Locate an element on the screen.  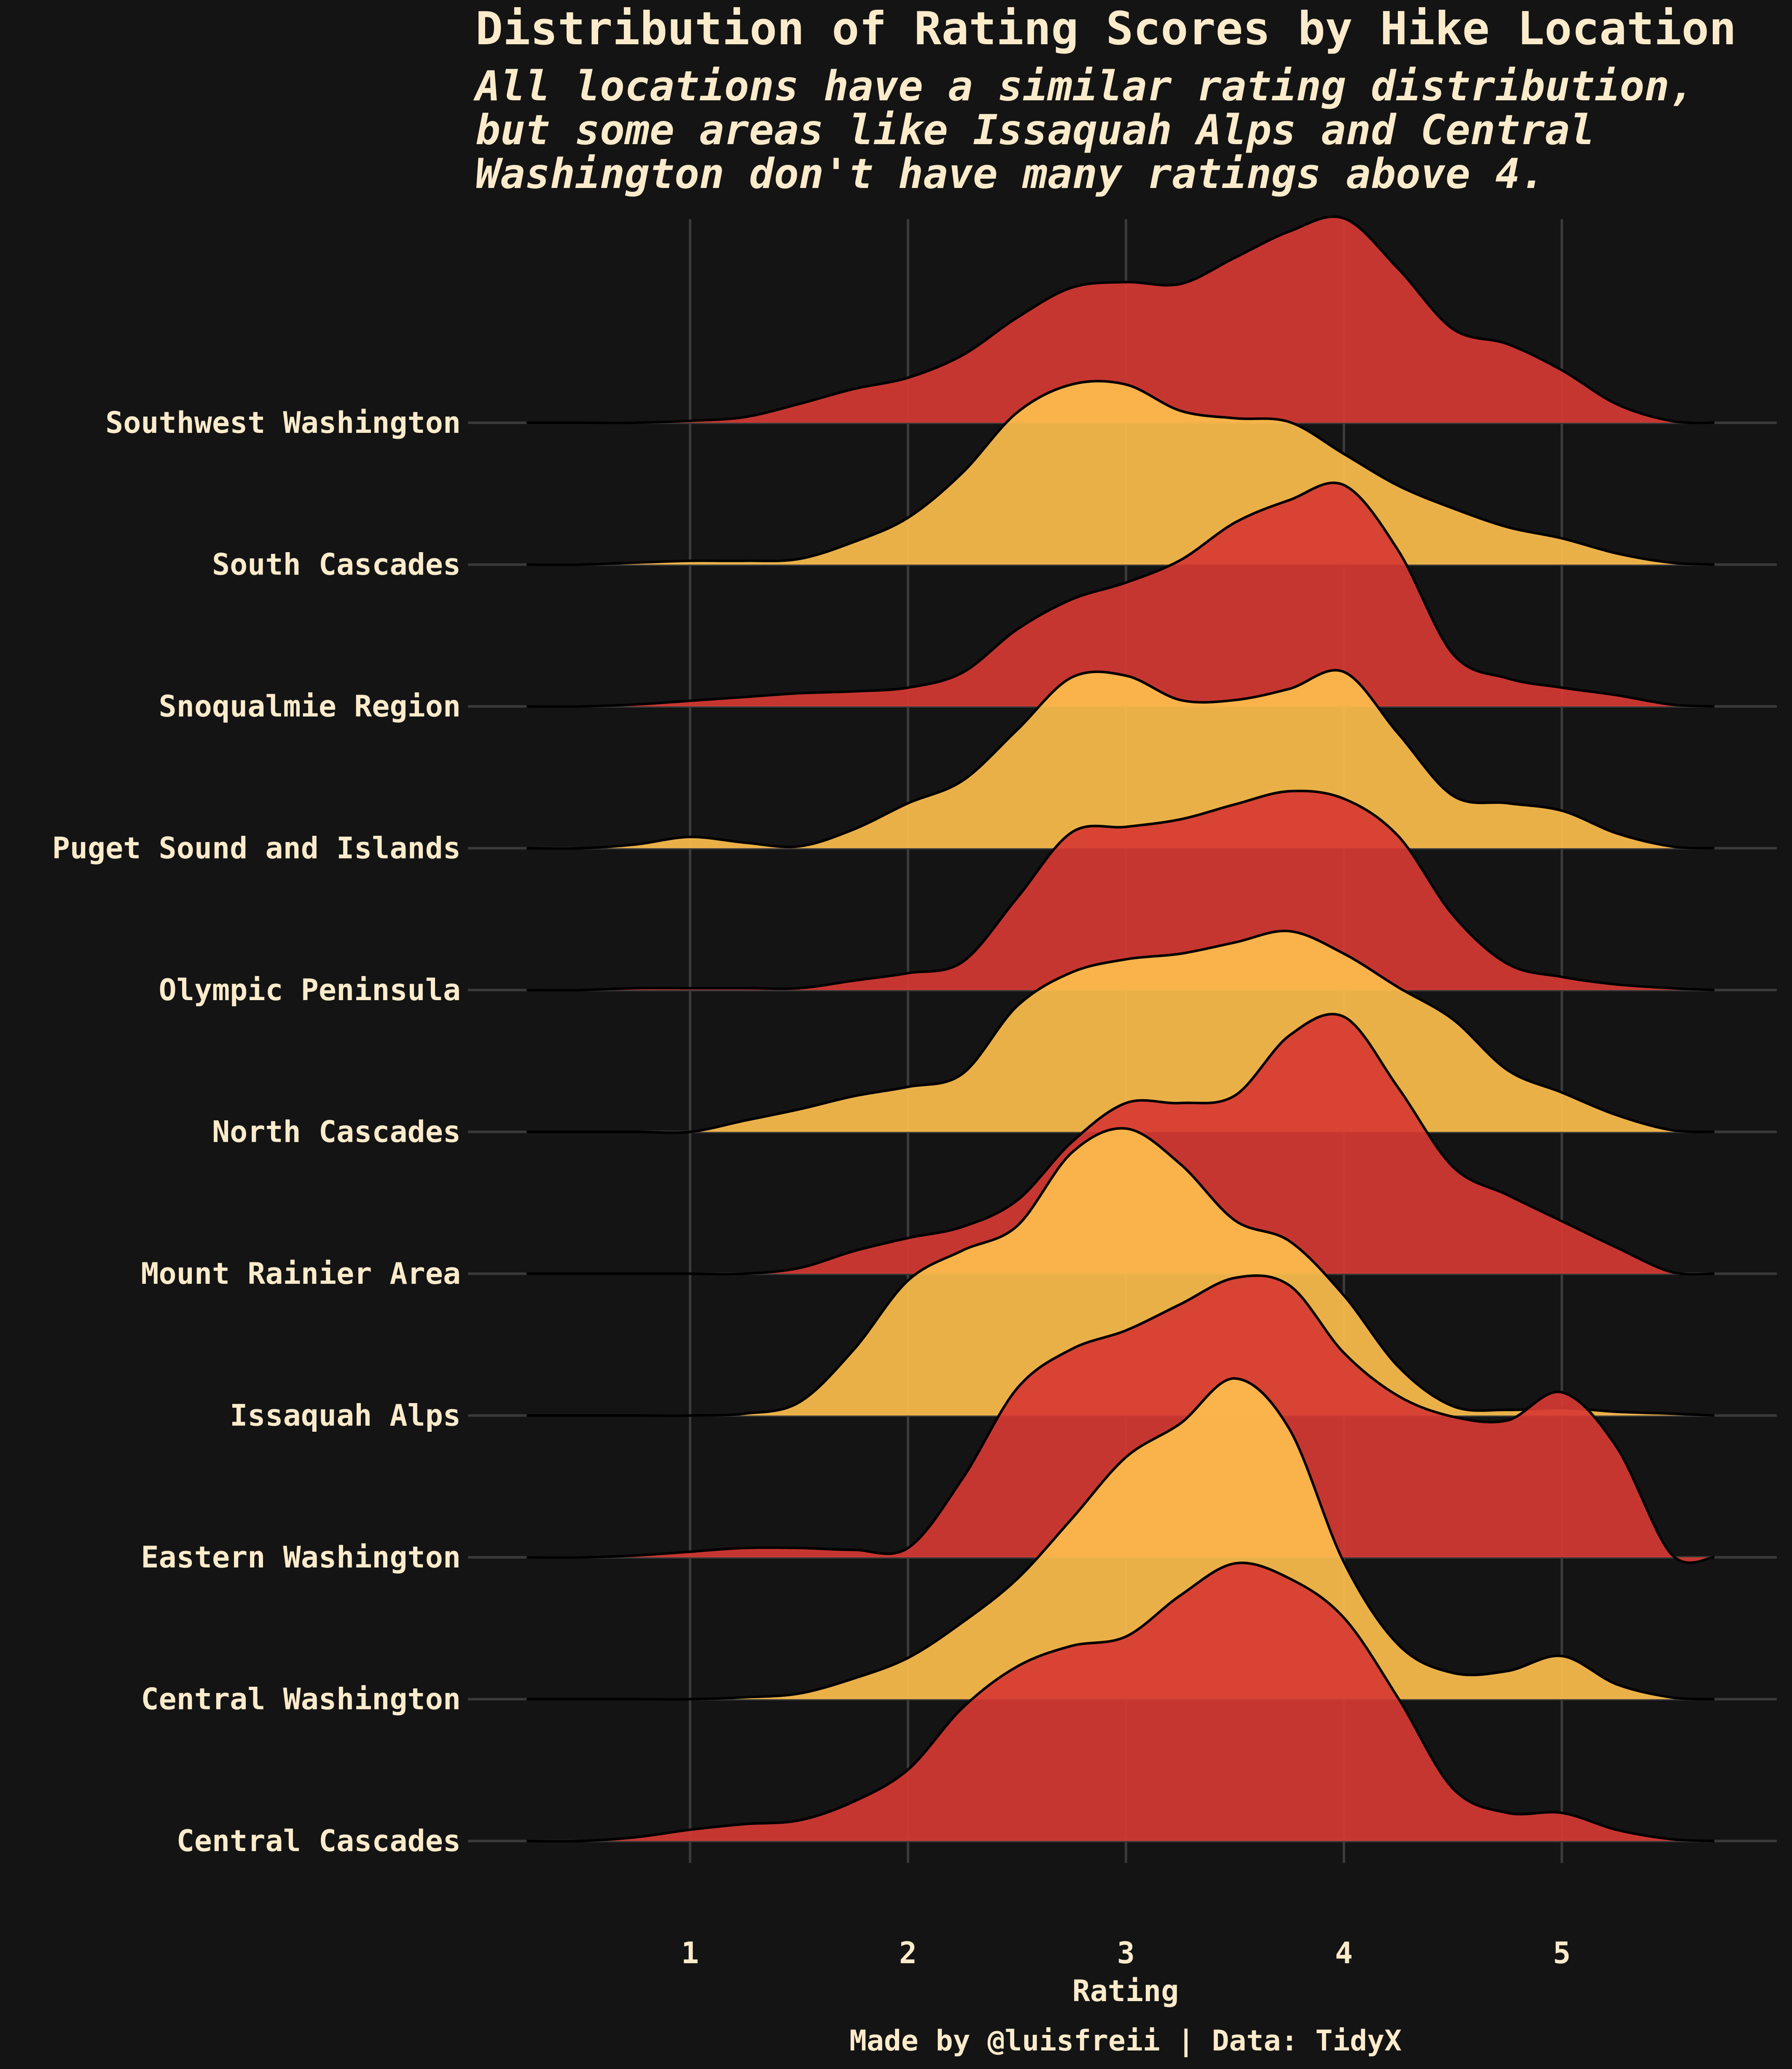
y-label-central-cascades: Central Cascades is located at coordinates (319, 1841).